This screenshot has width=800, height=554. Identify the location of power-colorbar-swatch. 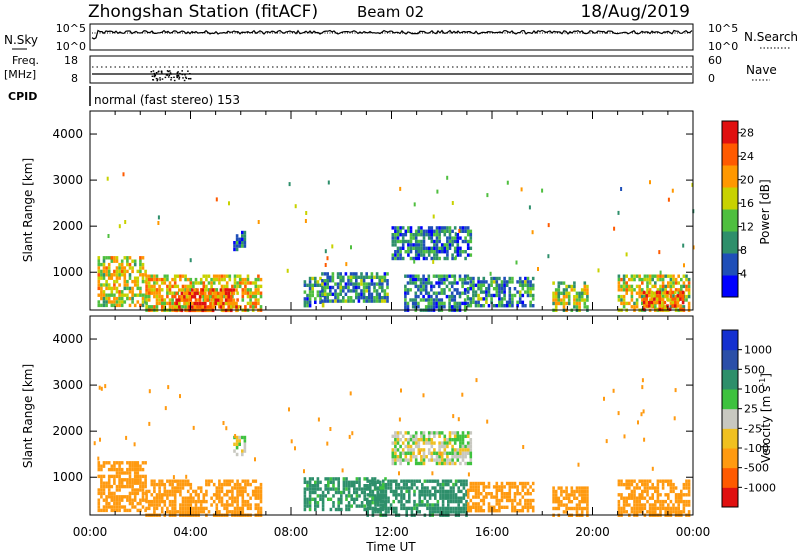
(730, 286).